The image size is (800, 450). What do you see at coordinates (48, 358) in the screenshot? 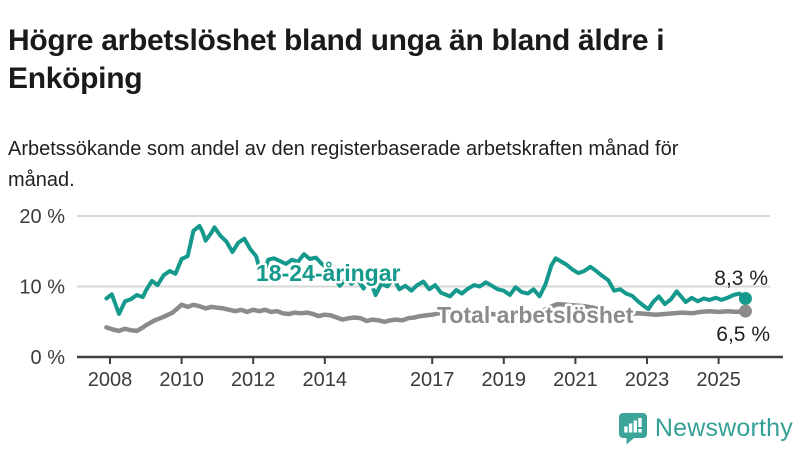
I see `y-axis-label: 0 %` at bounding box center [48, 358].